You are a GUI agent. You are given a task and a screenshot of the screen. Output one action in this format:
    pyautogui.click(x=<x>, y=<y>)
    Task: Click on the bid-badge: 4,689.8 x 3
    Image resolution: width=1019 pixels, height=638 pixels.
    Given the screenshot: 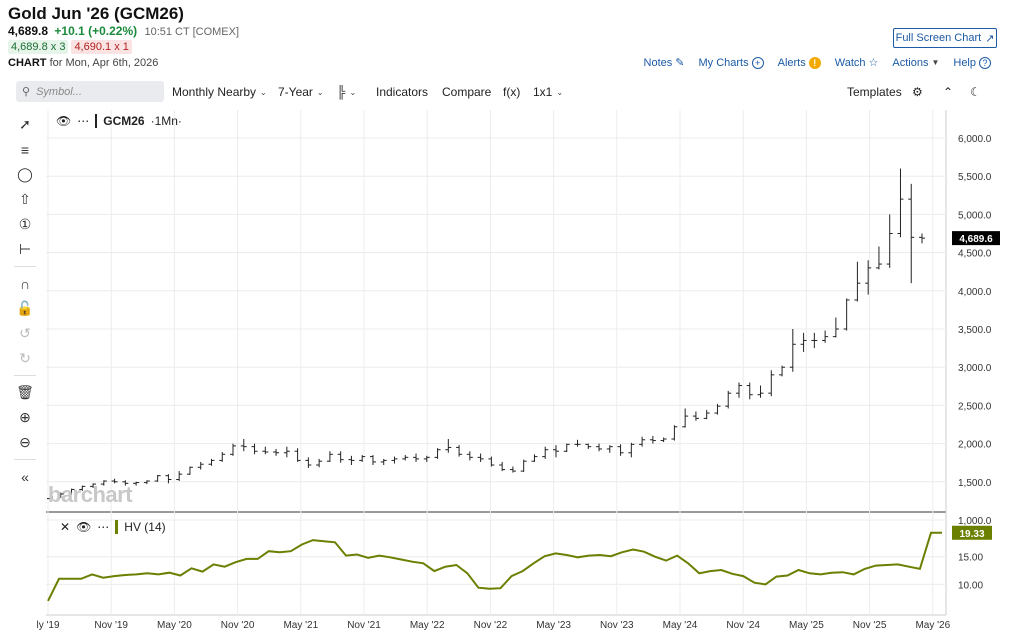 What is the action you would take?
    pyautogui.click(x=38, y=47)
    